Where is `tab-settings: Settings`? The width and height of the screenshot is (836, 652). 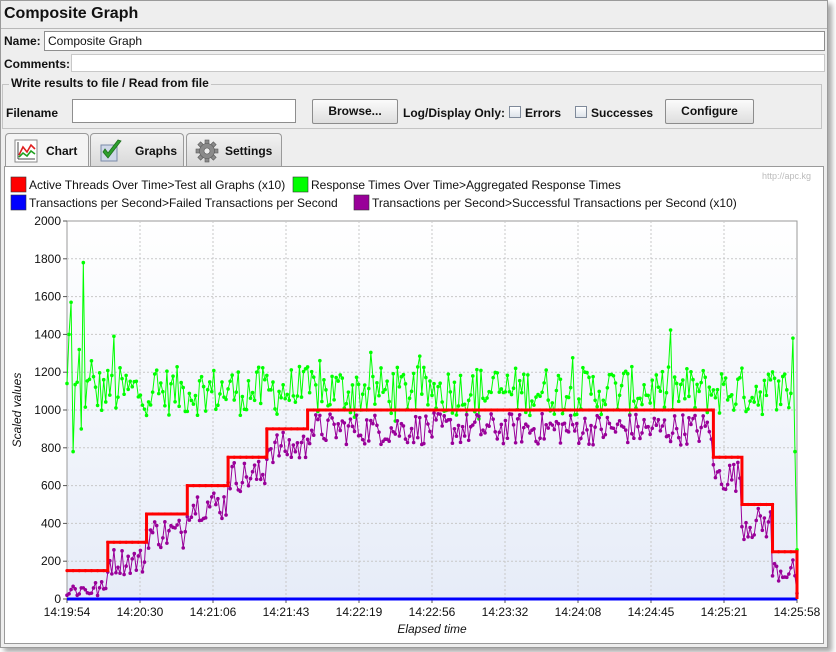 tab-settings: Settings is located at coordinates (234, 149).